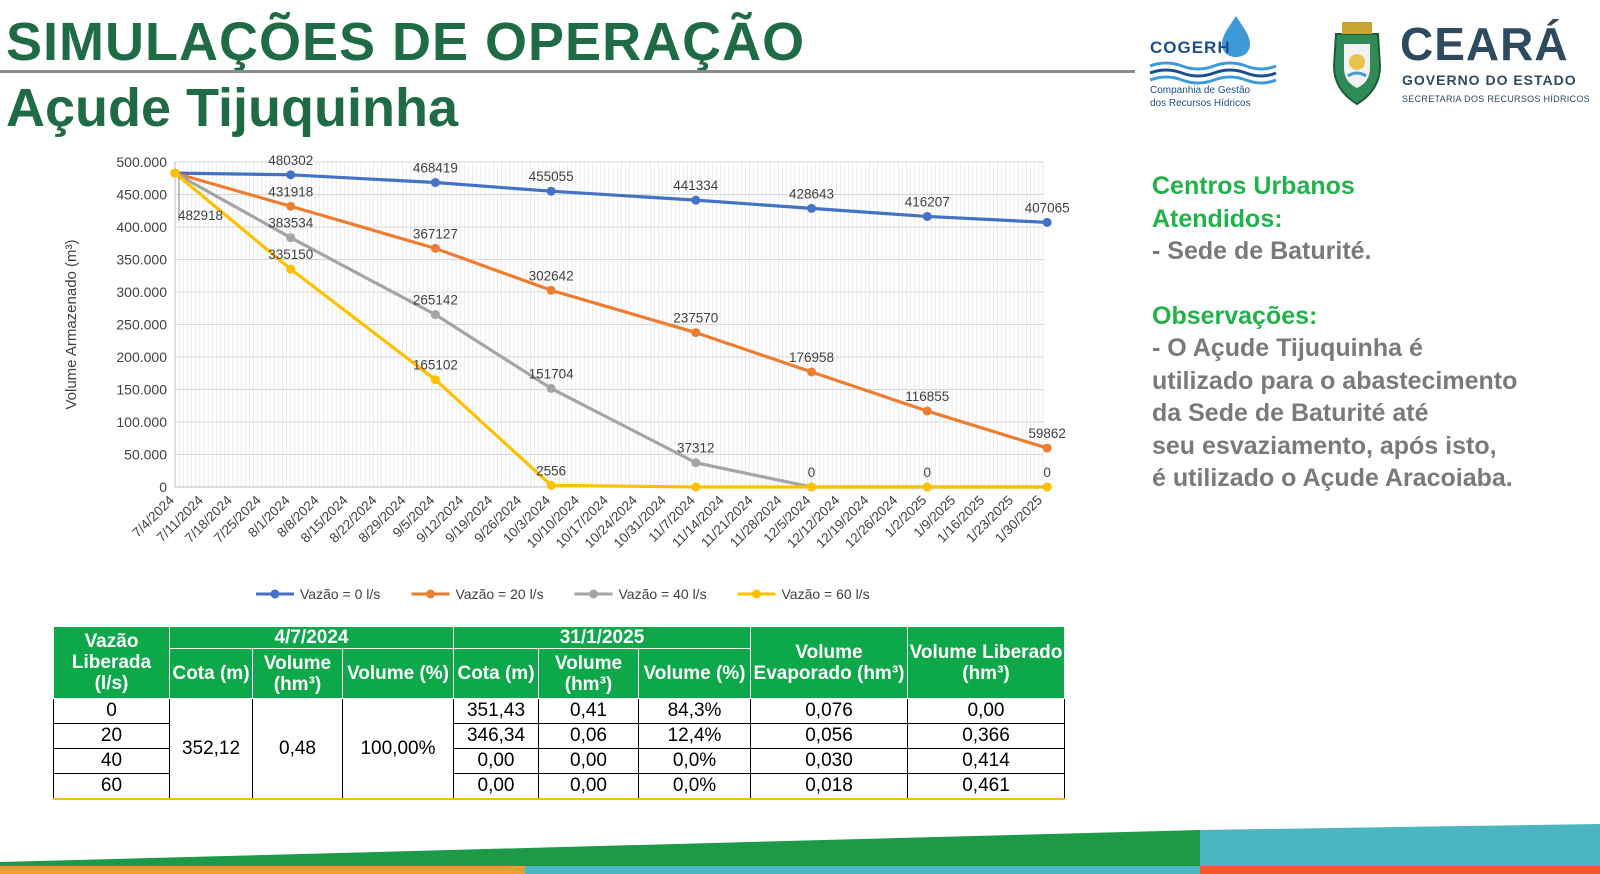 The height and width of the screenshot is (874, 1600). I want to click on centros-title-line-1: Centros Urbanos, so click(1253, 186).